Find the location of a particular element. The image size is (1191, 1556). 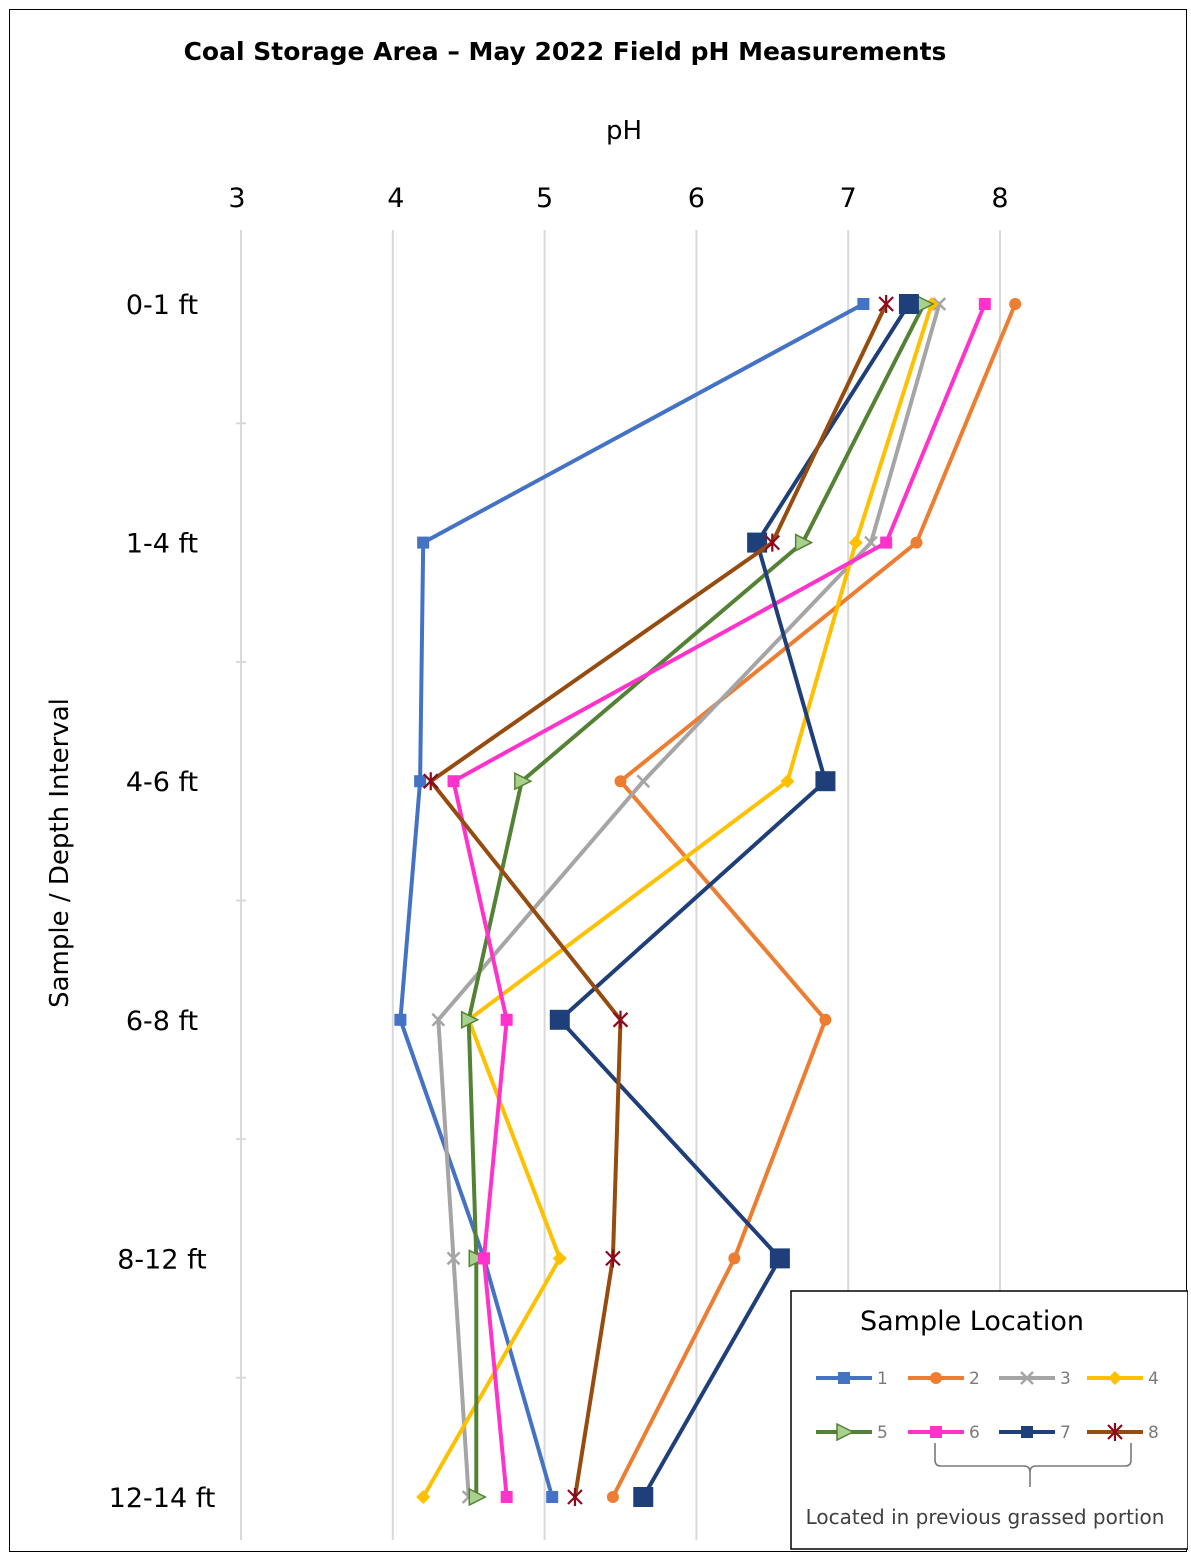

legend-label-3: 3 is located at coordinates (1065, 1379).